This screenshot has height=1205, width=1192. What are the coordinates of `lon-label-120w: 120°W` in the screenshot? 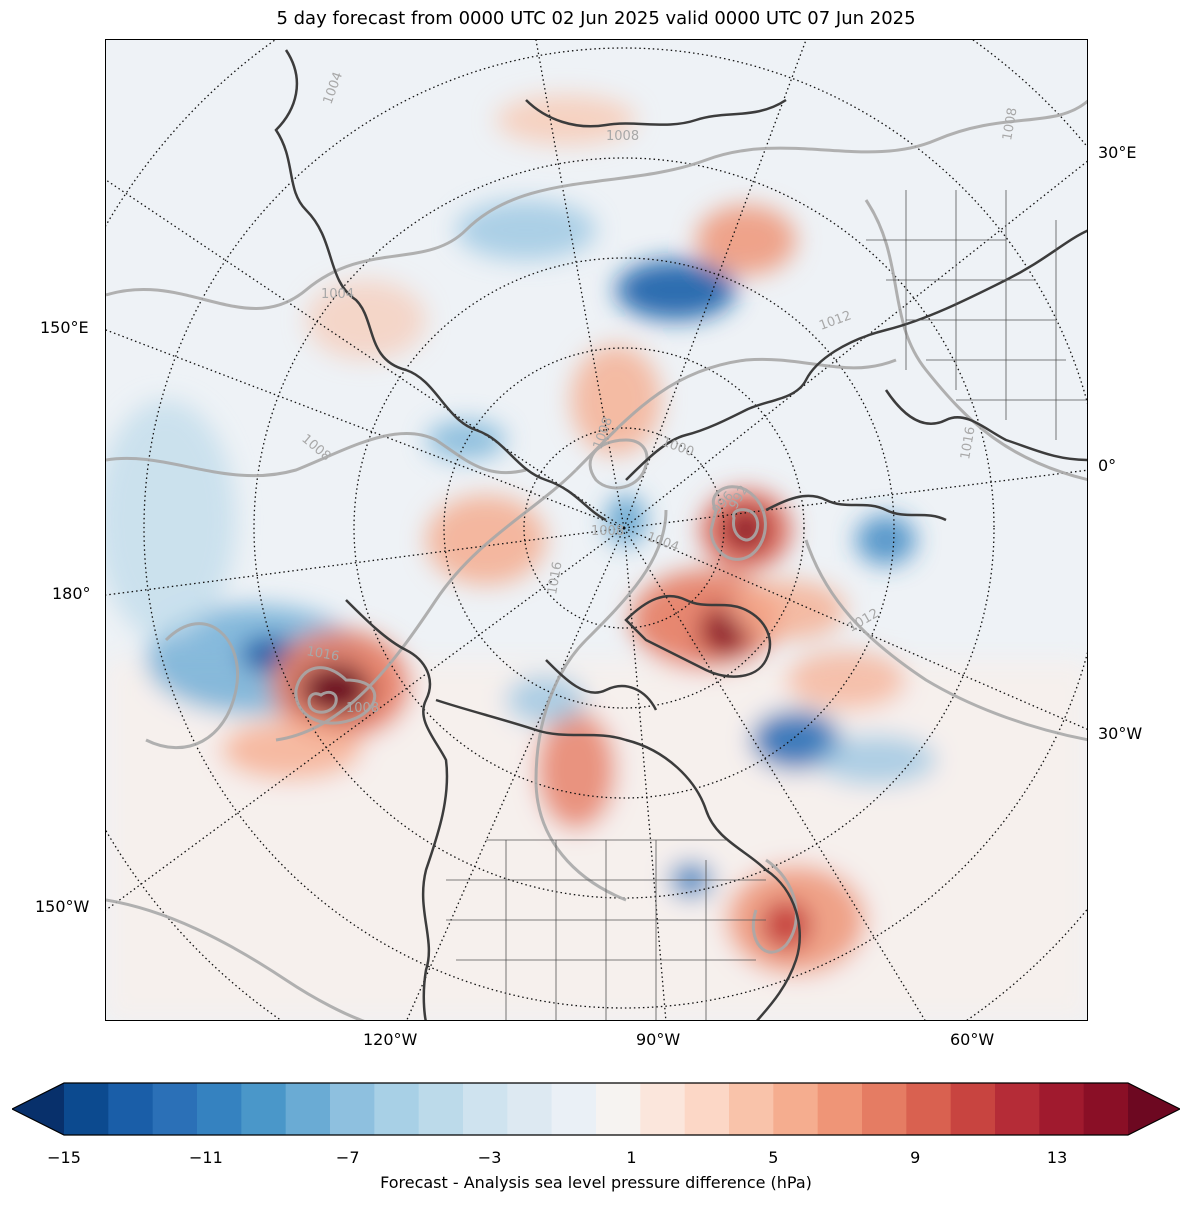 It's located at (390, 1039).